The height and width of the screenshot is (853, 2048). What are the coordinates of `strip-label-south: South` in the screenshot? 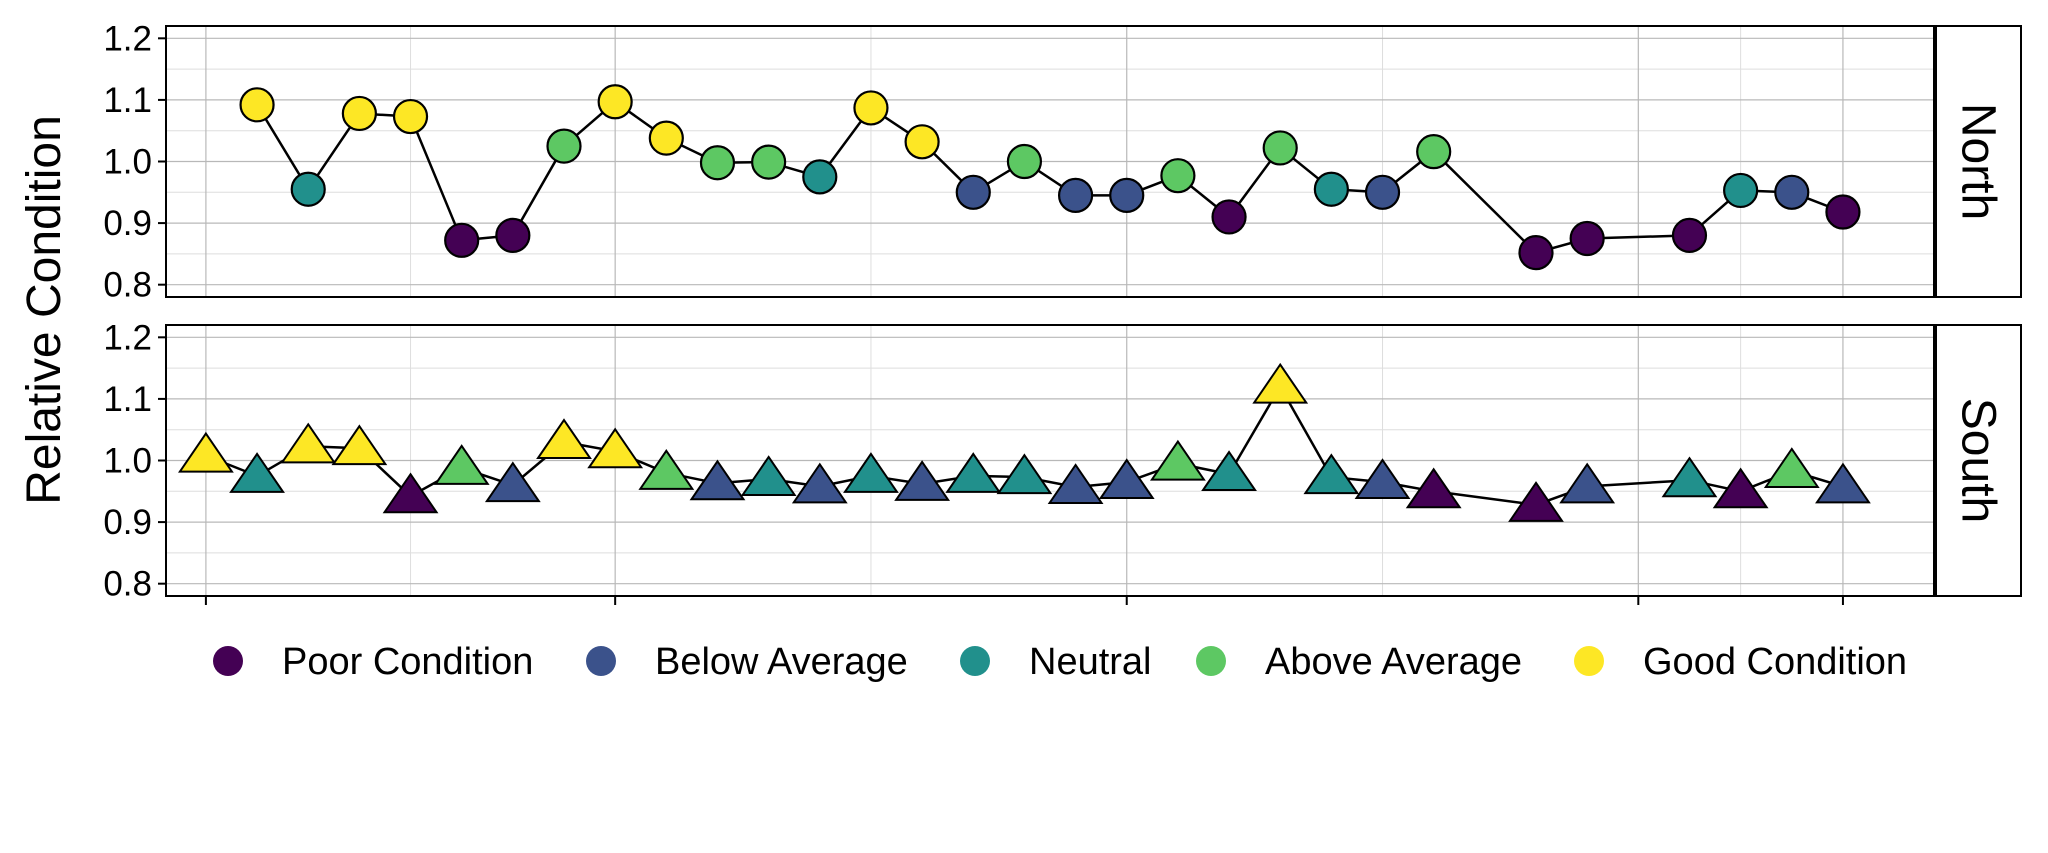 It's located at (1978, 460).